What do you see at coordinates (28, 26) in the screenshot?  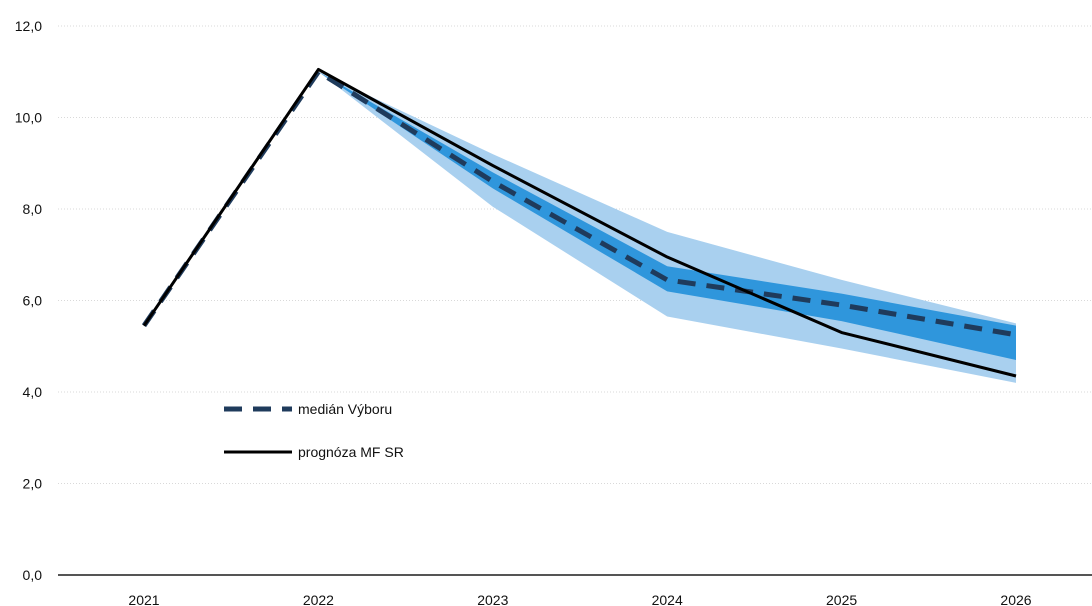 I see `y-tick-label: 12,0` at bounding box center [28, 26].